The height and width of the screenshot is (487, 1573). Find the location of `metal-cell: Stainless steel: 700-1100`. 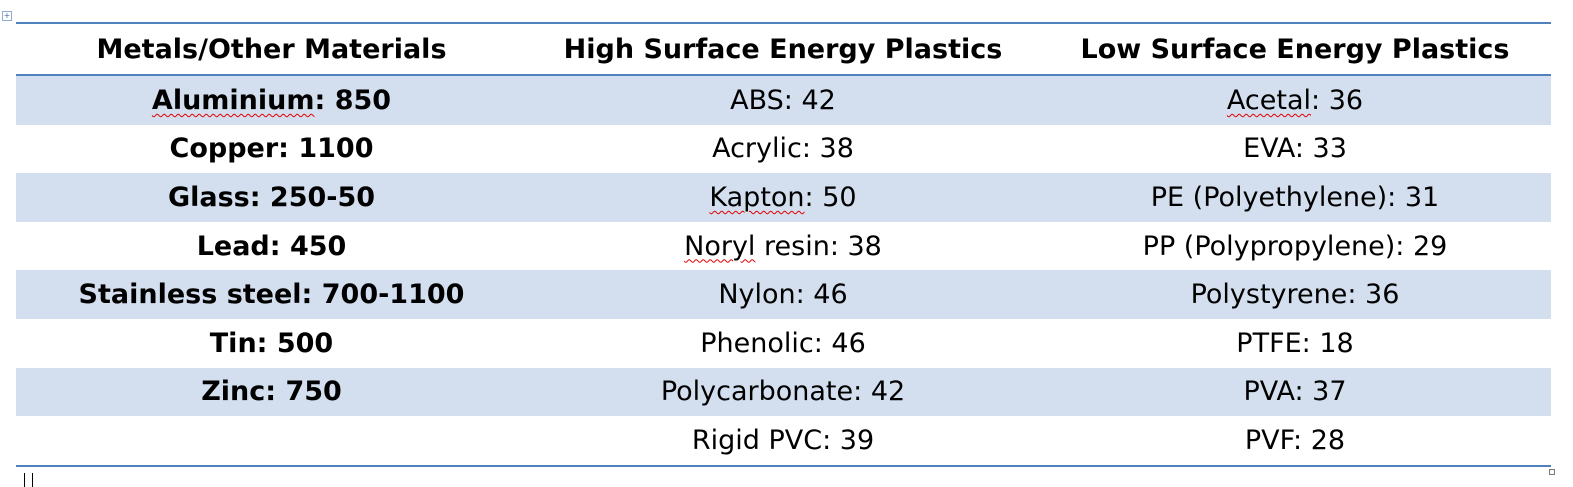

metal-cell: Stainless steel: 700-1100 is located at coordinates (271, 295).